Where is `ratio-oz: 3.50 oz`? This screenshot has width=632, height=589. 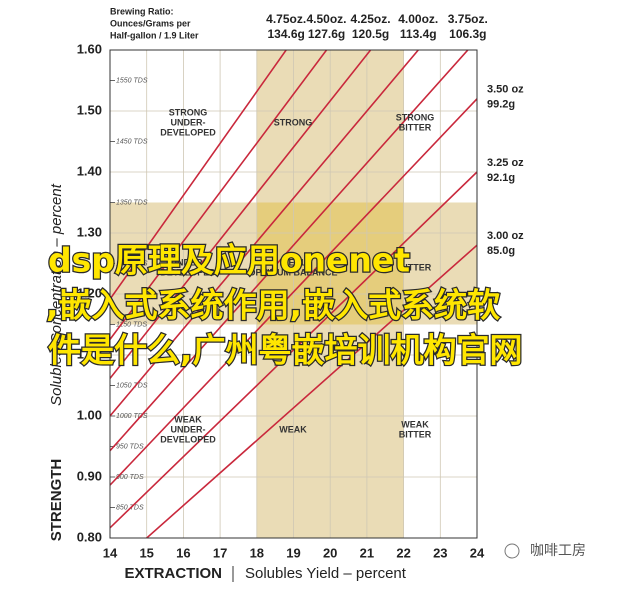 ratio-oz: 3.50 oz is located at coordinates (505, 90).